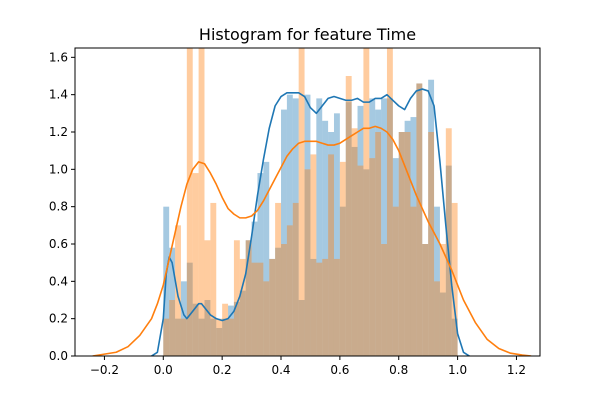 The width and height of the screenshot is (600, 400). I want to click on y-axis: 0.0 0.2 0.4 0.6 0.8 1.0 1.2 1.4 1.6, so click(62, 206).